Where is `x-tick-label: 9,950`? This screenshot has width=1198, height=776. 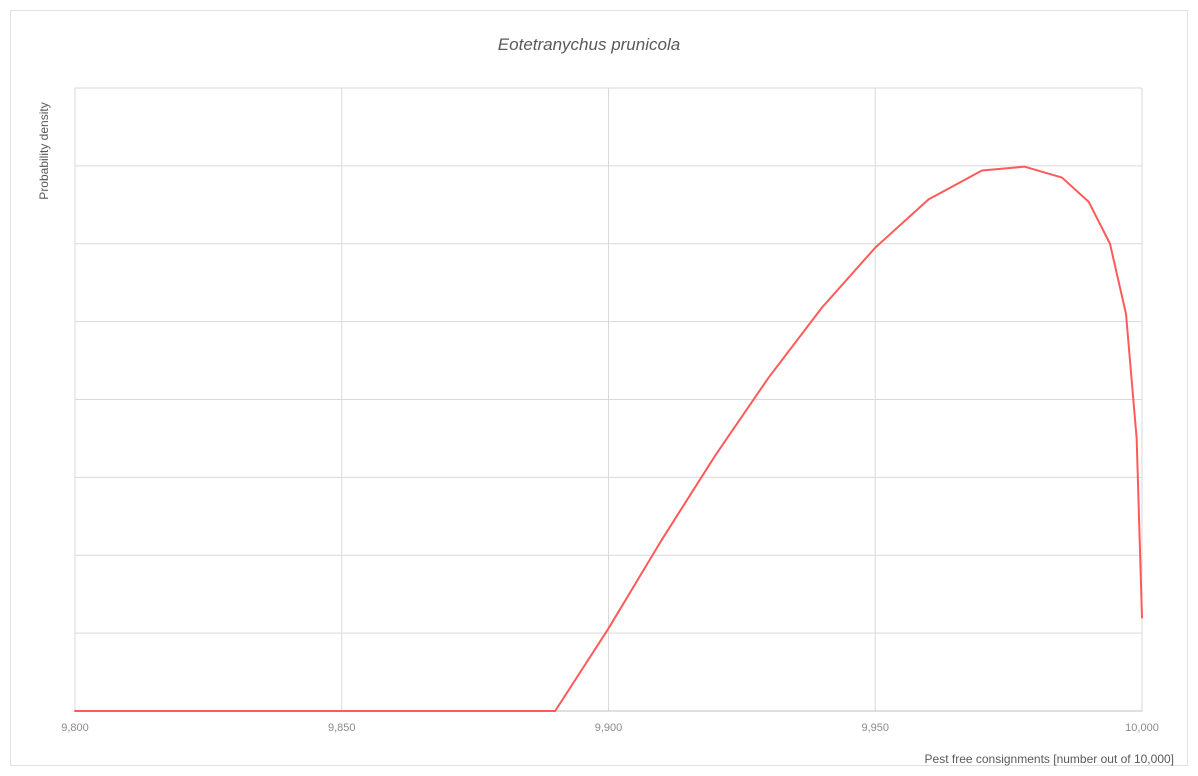 x-tick-label: 9,950 is located at coordinates (875, 728).